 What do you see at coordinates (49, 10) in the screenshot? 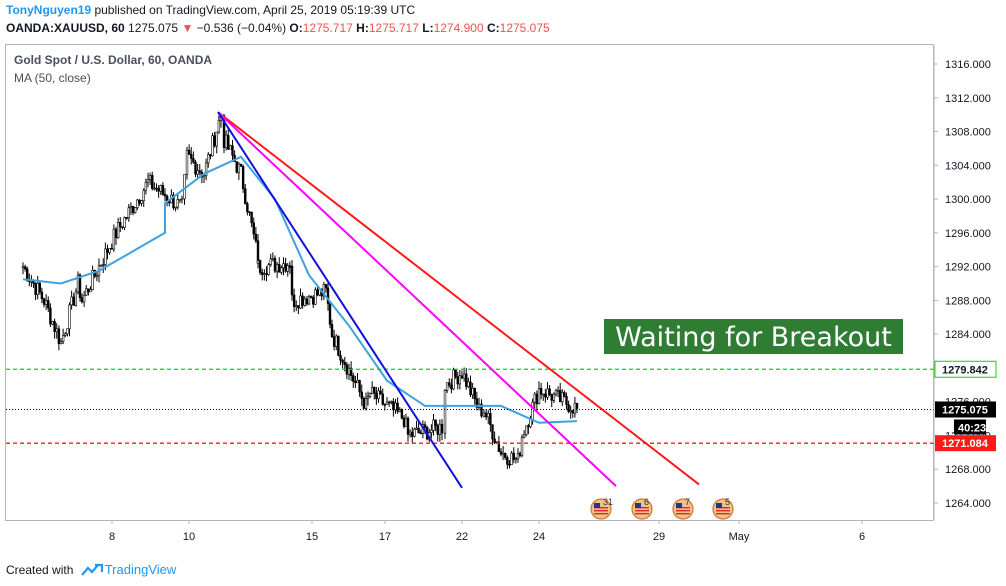
I see `author-link: TonyNguyen19` at bounding box center [49, 10].